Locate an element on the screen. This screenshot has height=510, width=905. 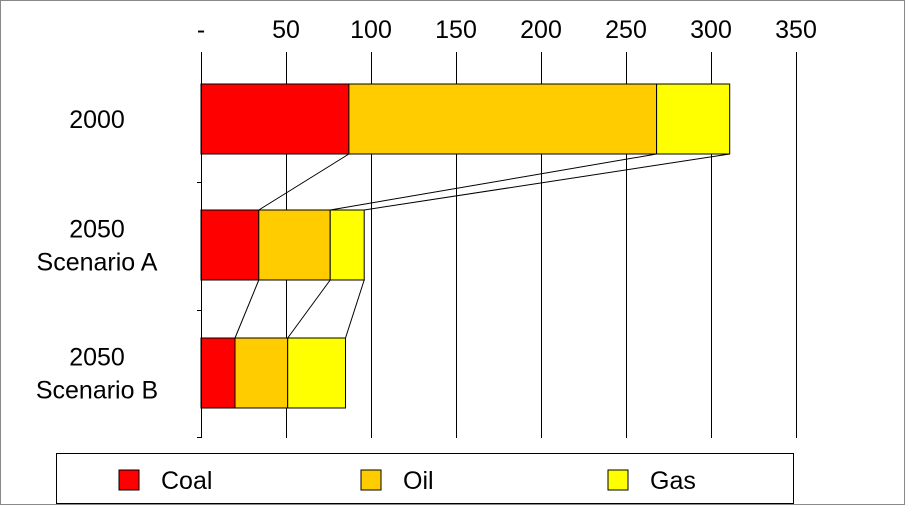
legend-label-oil: Oil is located at coordinates (418, 481).